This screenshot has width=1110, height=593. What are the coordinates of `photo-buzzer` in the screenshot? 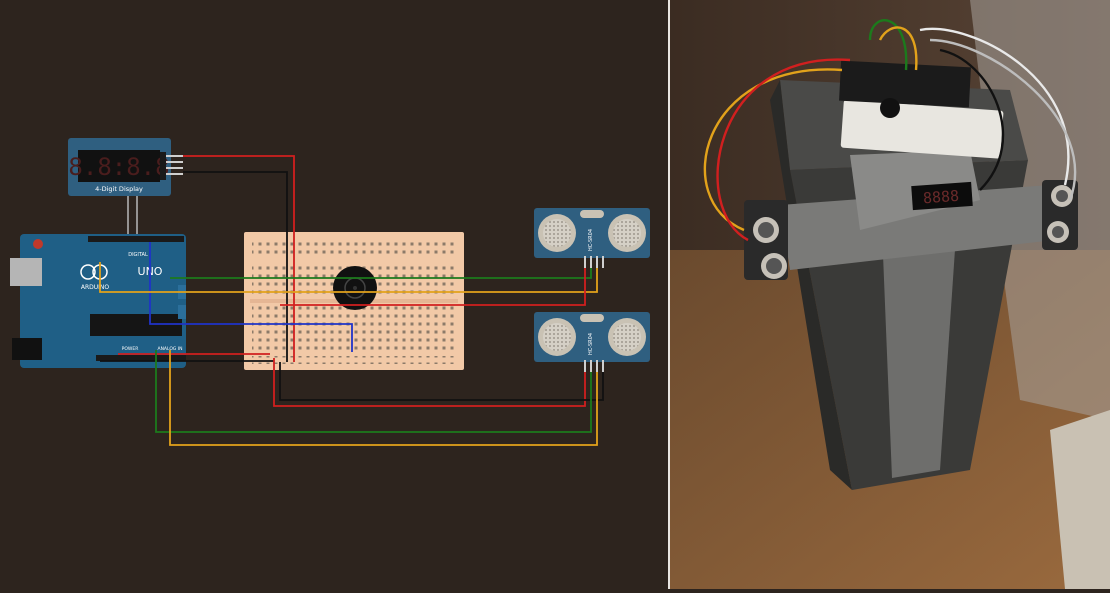 It's located at (890, 108).